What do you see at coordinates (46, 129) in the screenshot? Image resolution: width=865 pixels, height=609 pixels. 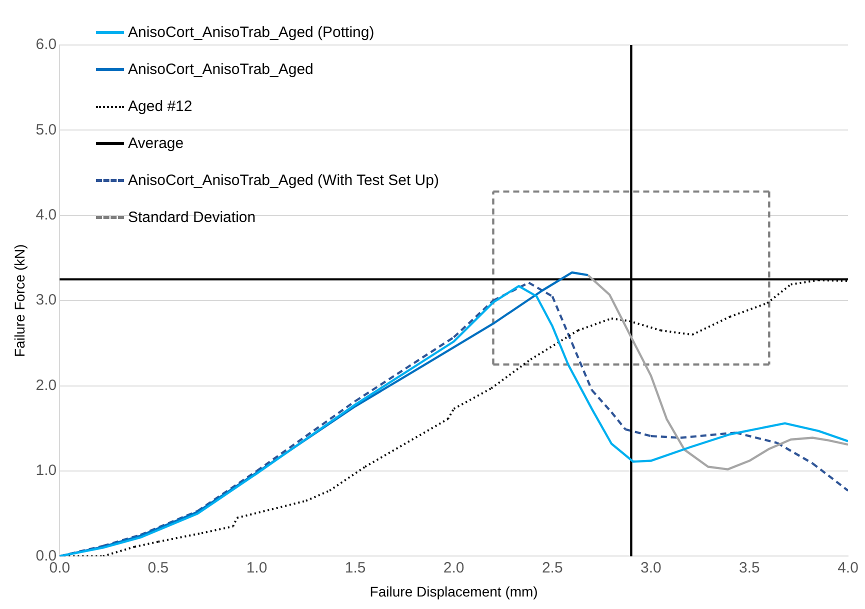 I see `y-tick-label: 5.0` at bounding box center [46, 129].